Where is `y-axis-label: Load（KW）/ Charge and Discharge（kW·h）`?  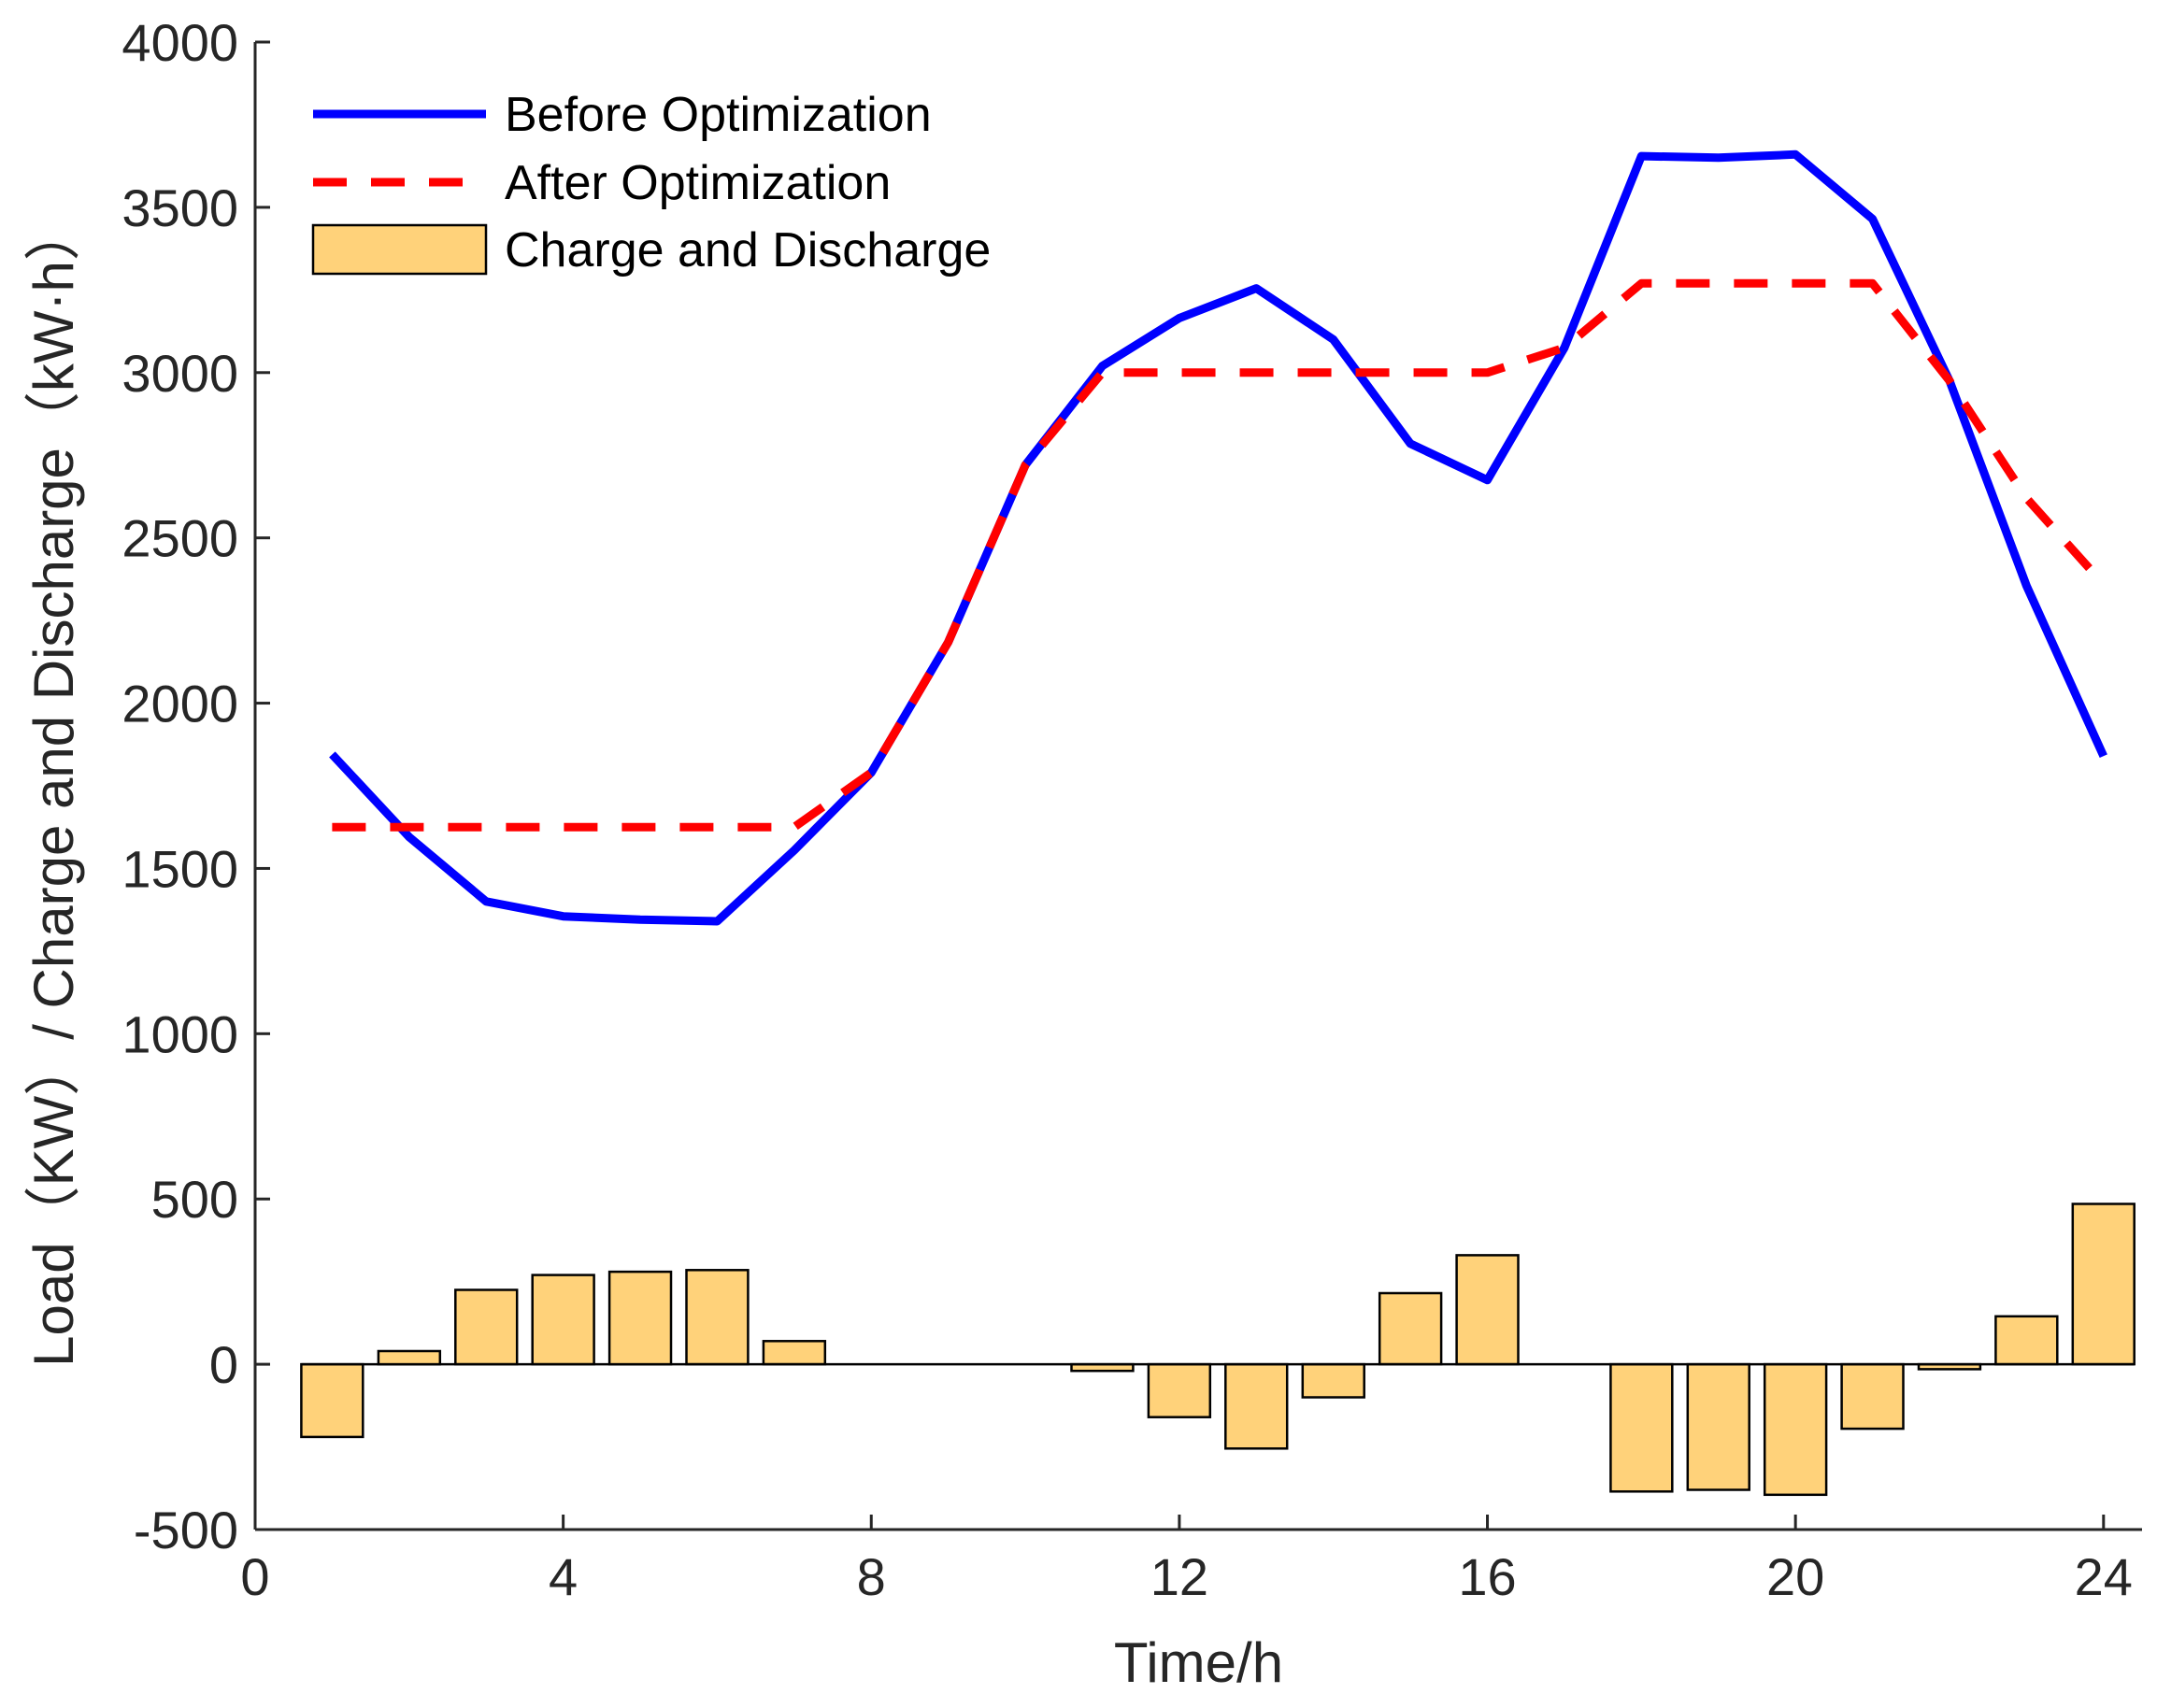
y-axis-label: Load（KW）/ Charge and Discharge（kW·h） is located at coordinates (53, 786).